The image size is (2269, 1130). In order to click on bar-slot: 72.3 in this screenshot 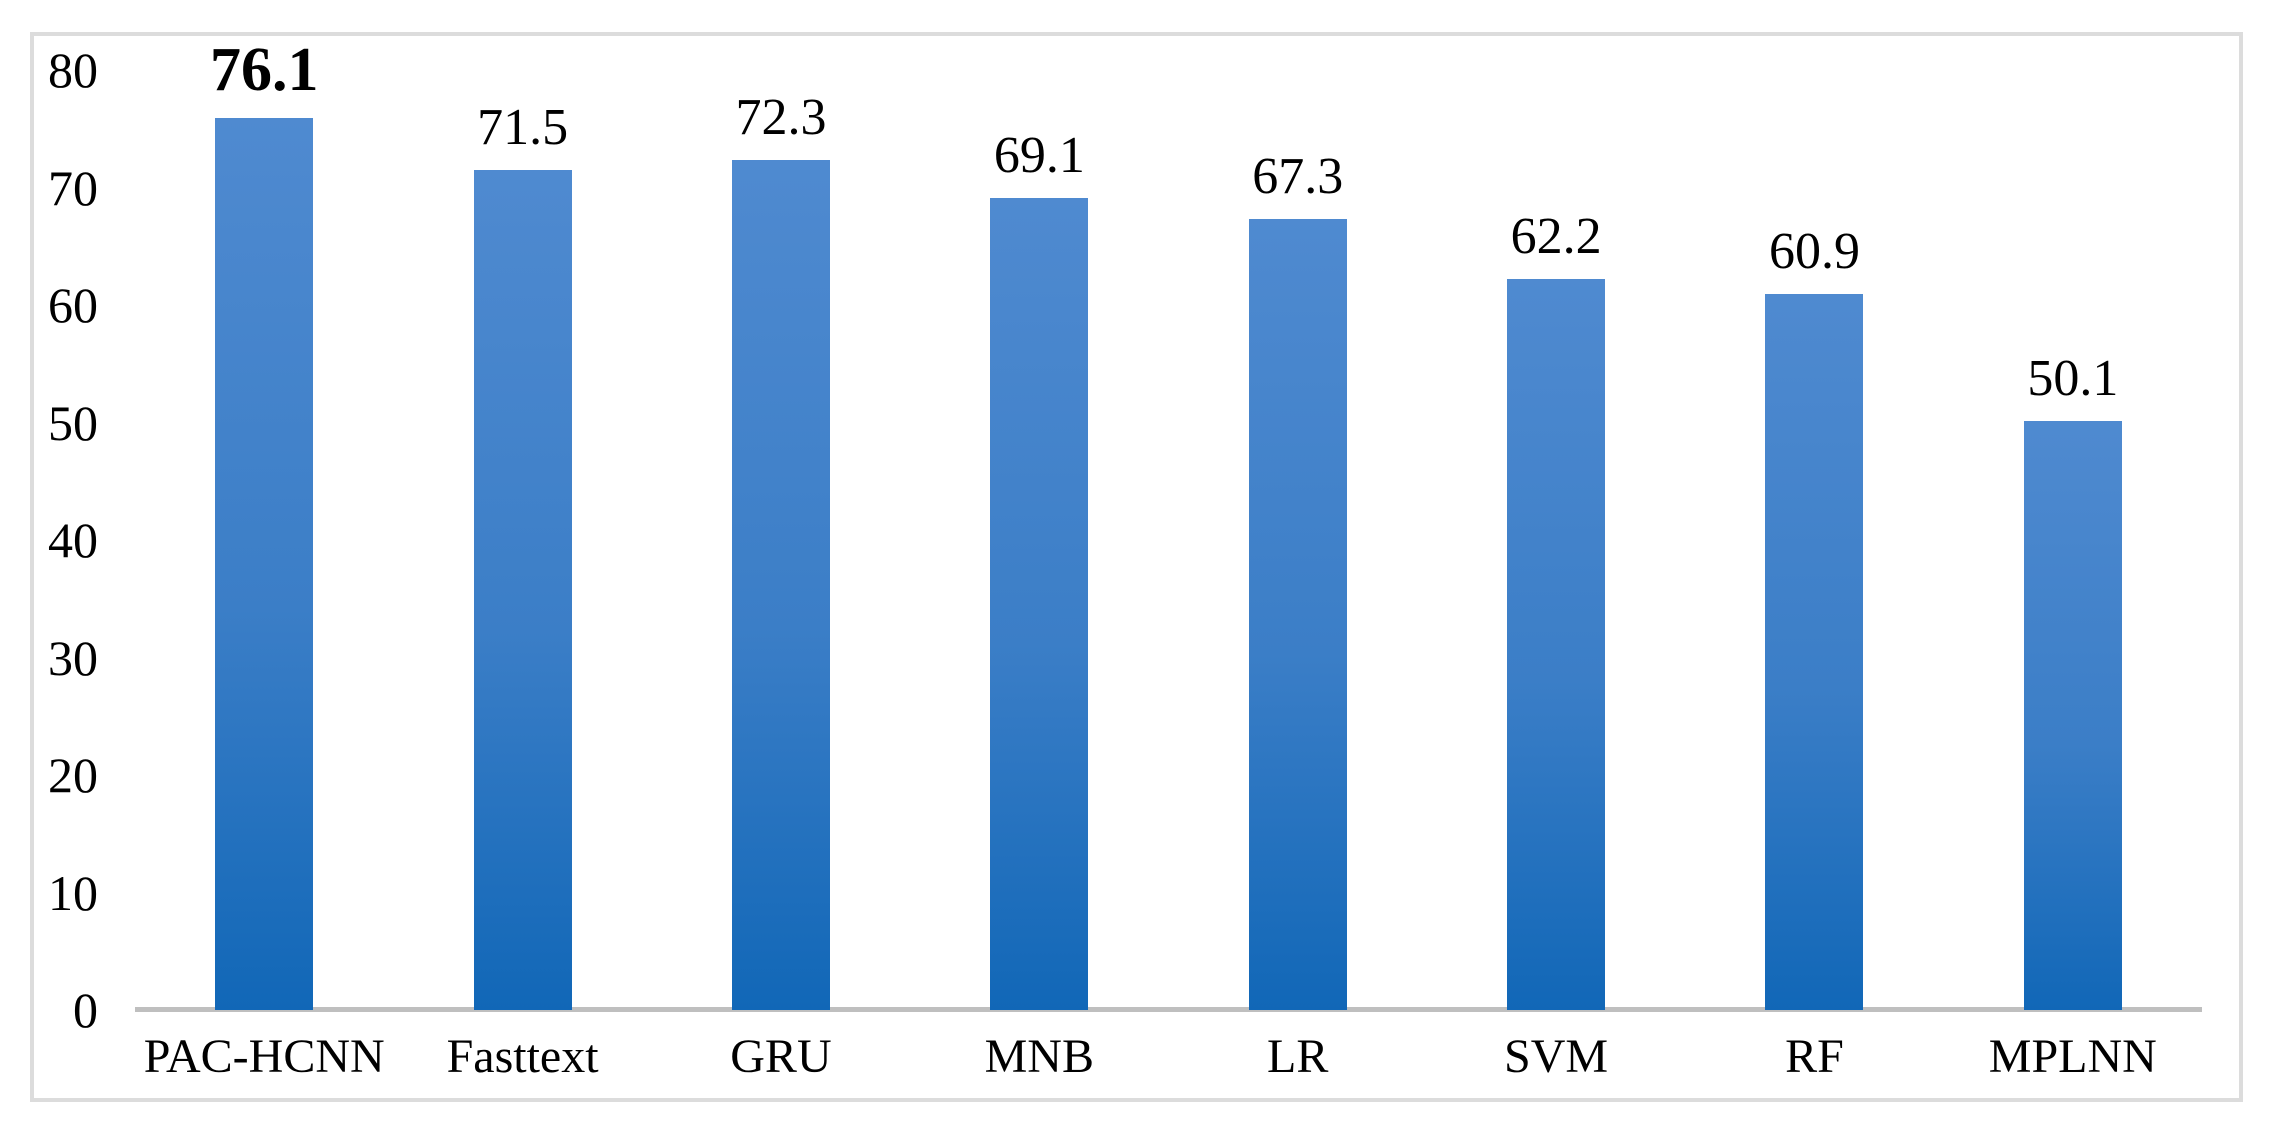, I will do `click(781, 523)`.